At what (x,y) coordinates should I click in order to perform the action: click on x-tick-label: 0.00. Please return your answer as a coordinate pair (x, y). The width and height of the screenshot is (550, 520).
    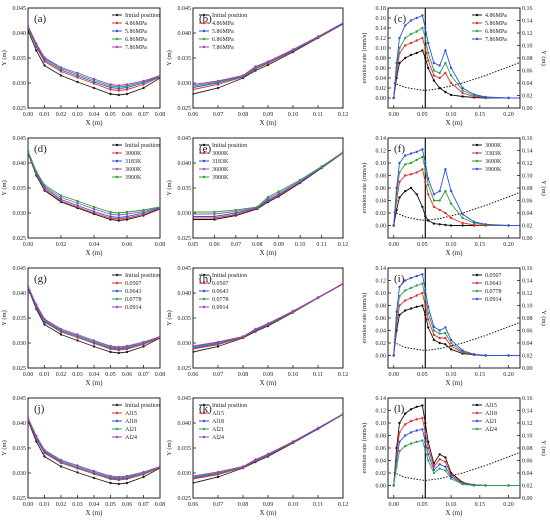
    Looking at the image, I should click on (393, 115).